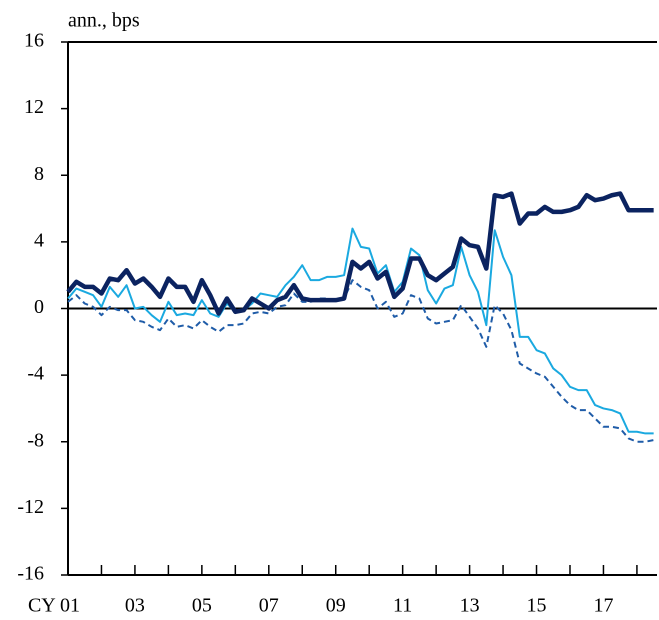 The image size is (659, 620). I want to click on x-tick-label: 03, so click(135, 606).